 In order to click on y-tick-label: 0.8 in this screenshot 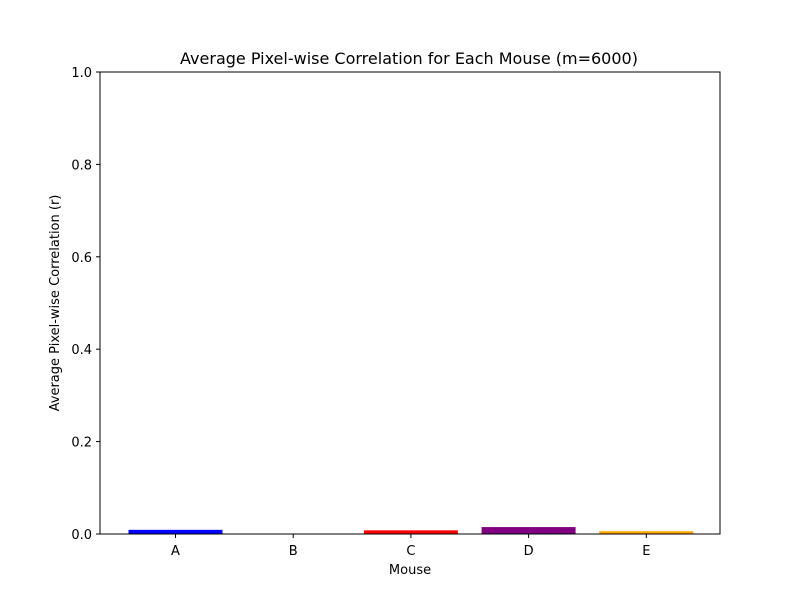, I will do `click(81, 165)`.